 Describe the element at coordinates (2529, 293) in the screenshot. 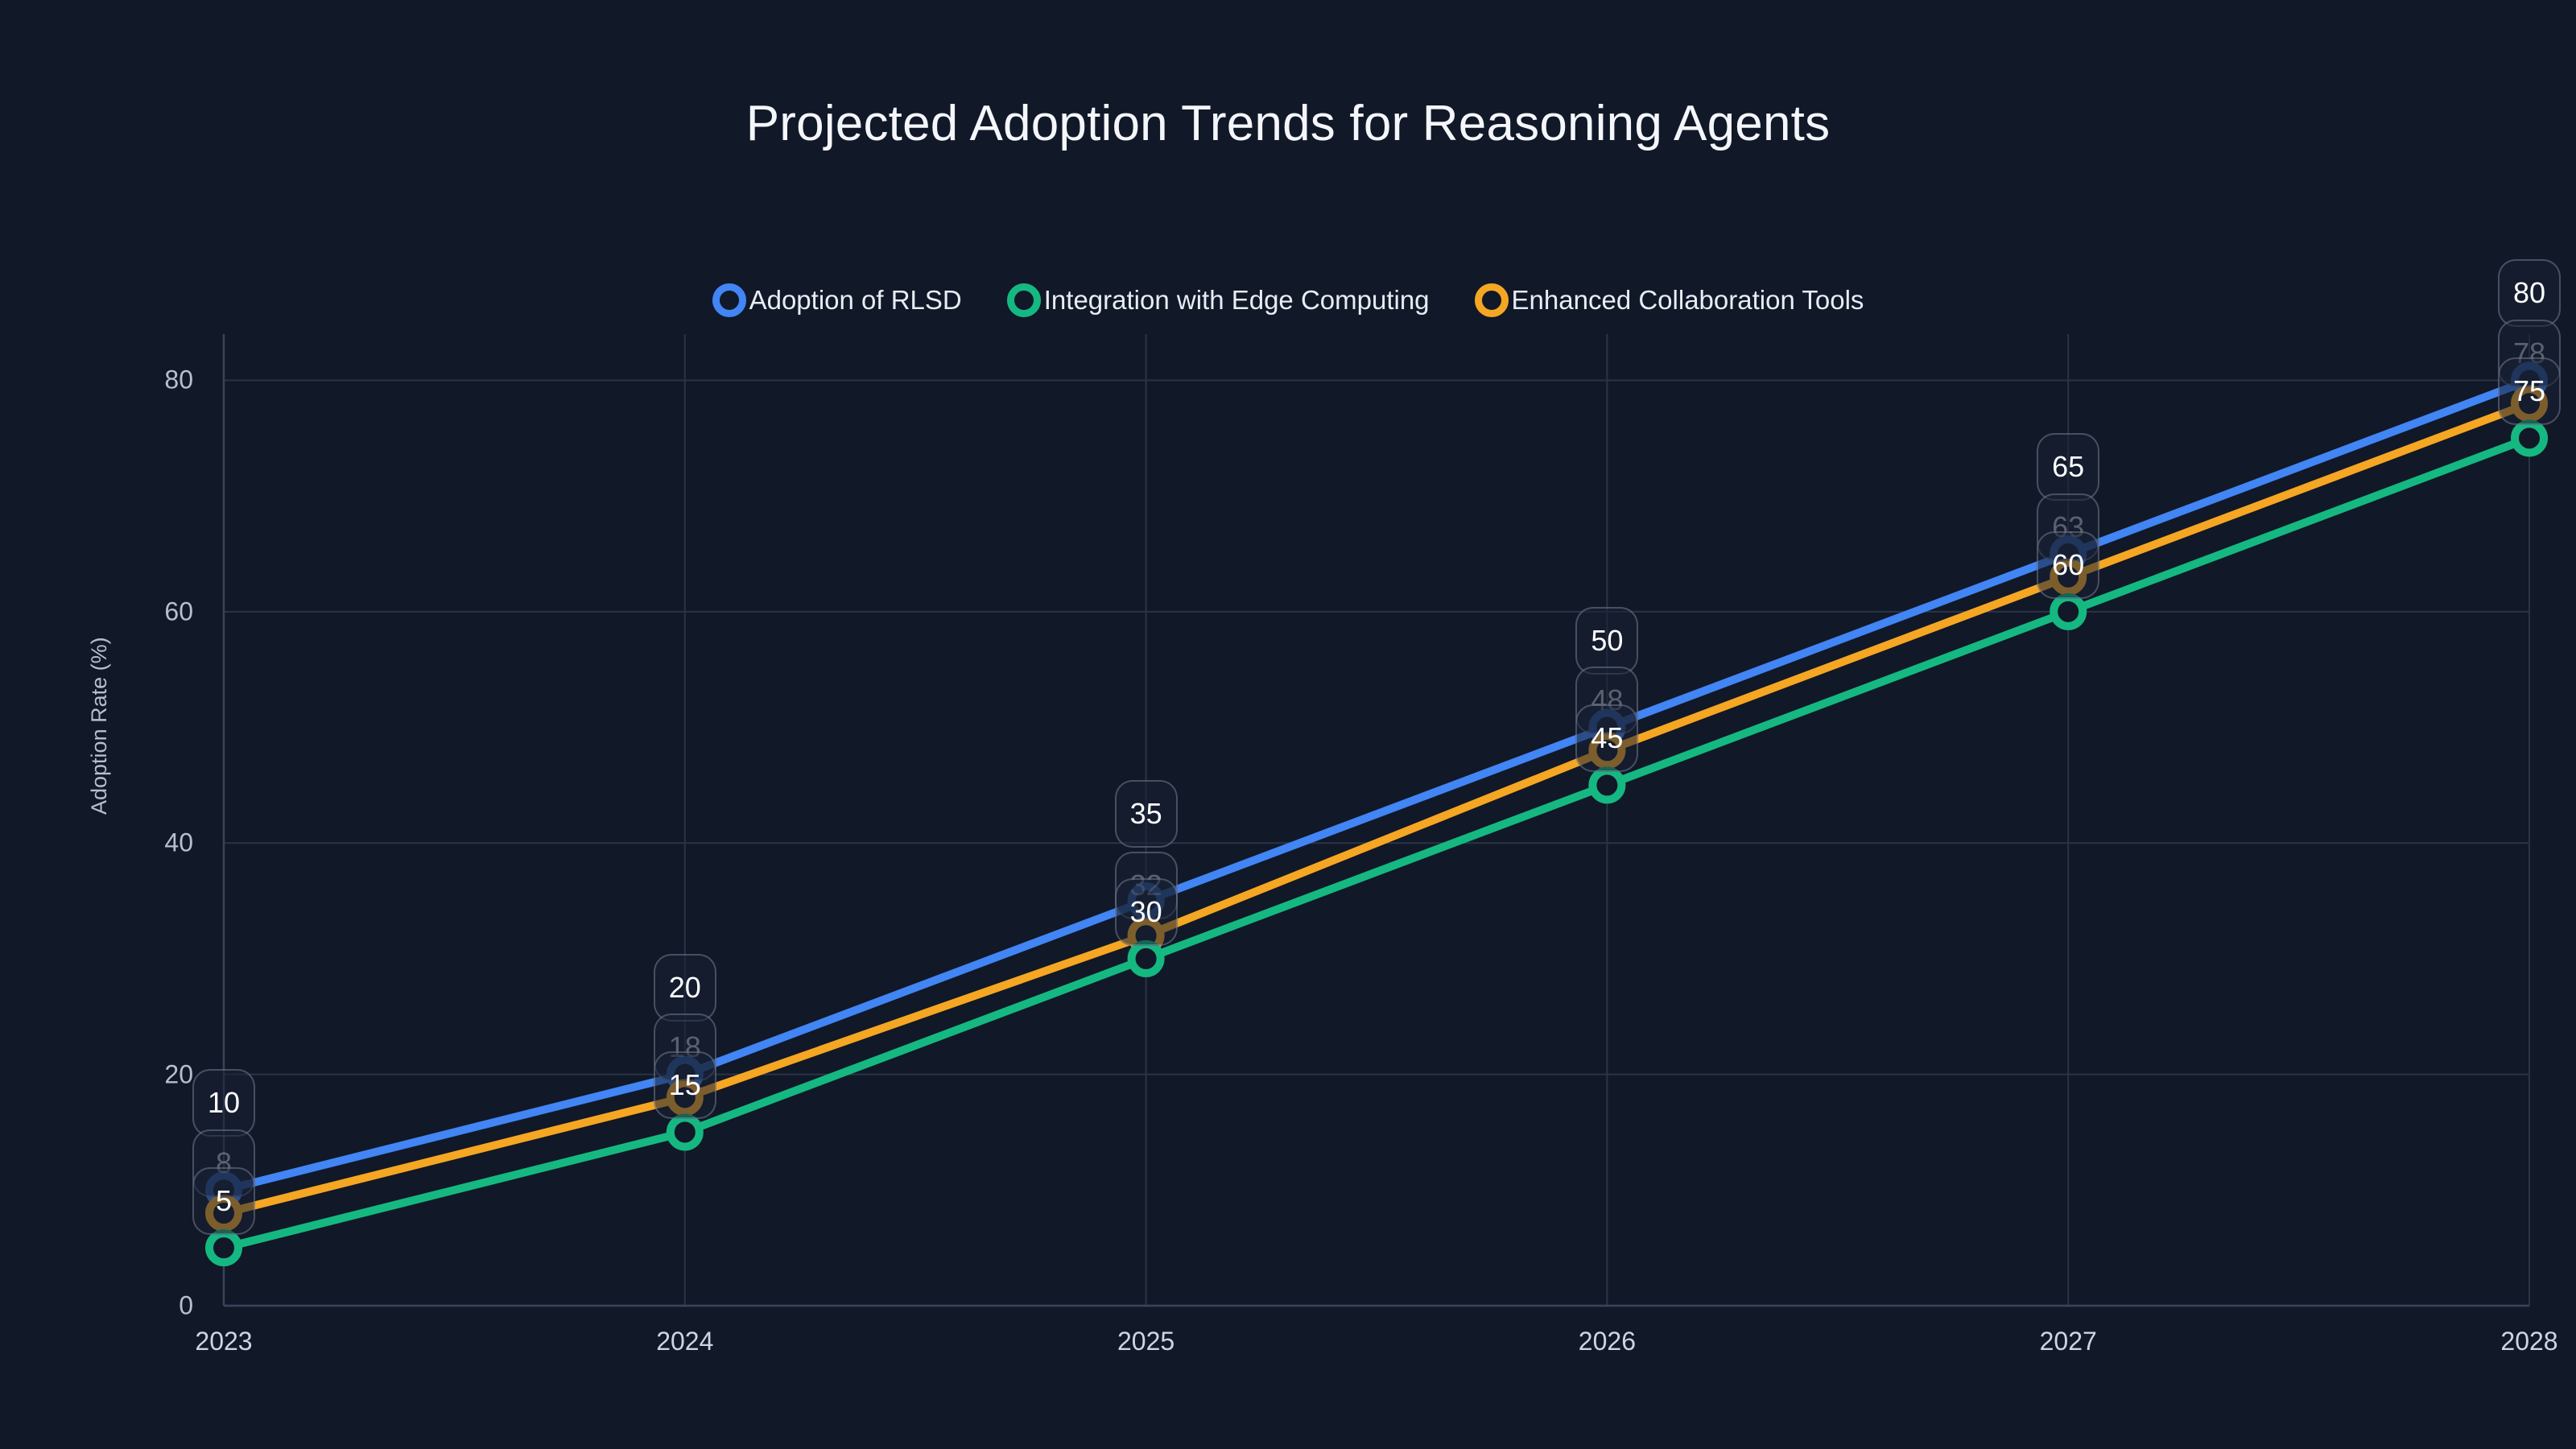

I see `data-point-label: 80` at that location.